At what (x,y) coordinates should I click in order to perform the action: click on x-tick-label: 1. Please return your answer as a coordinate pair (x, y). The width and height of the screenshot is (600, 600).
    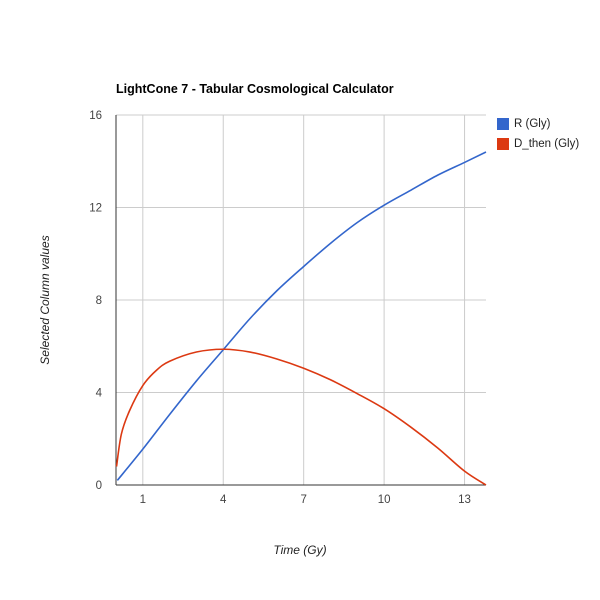
    Looking at the image, I should click on (143, 500).